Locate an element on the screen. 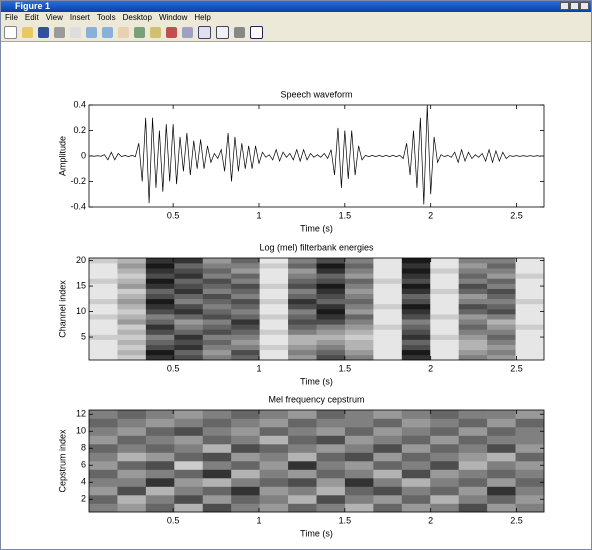  x-tick-label: 1.5 is located at coordinates (345, 520).